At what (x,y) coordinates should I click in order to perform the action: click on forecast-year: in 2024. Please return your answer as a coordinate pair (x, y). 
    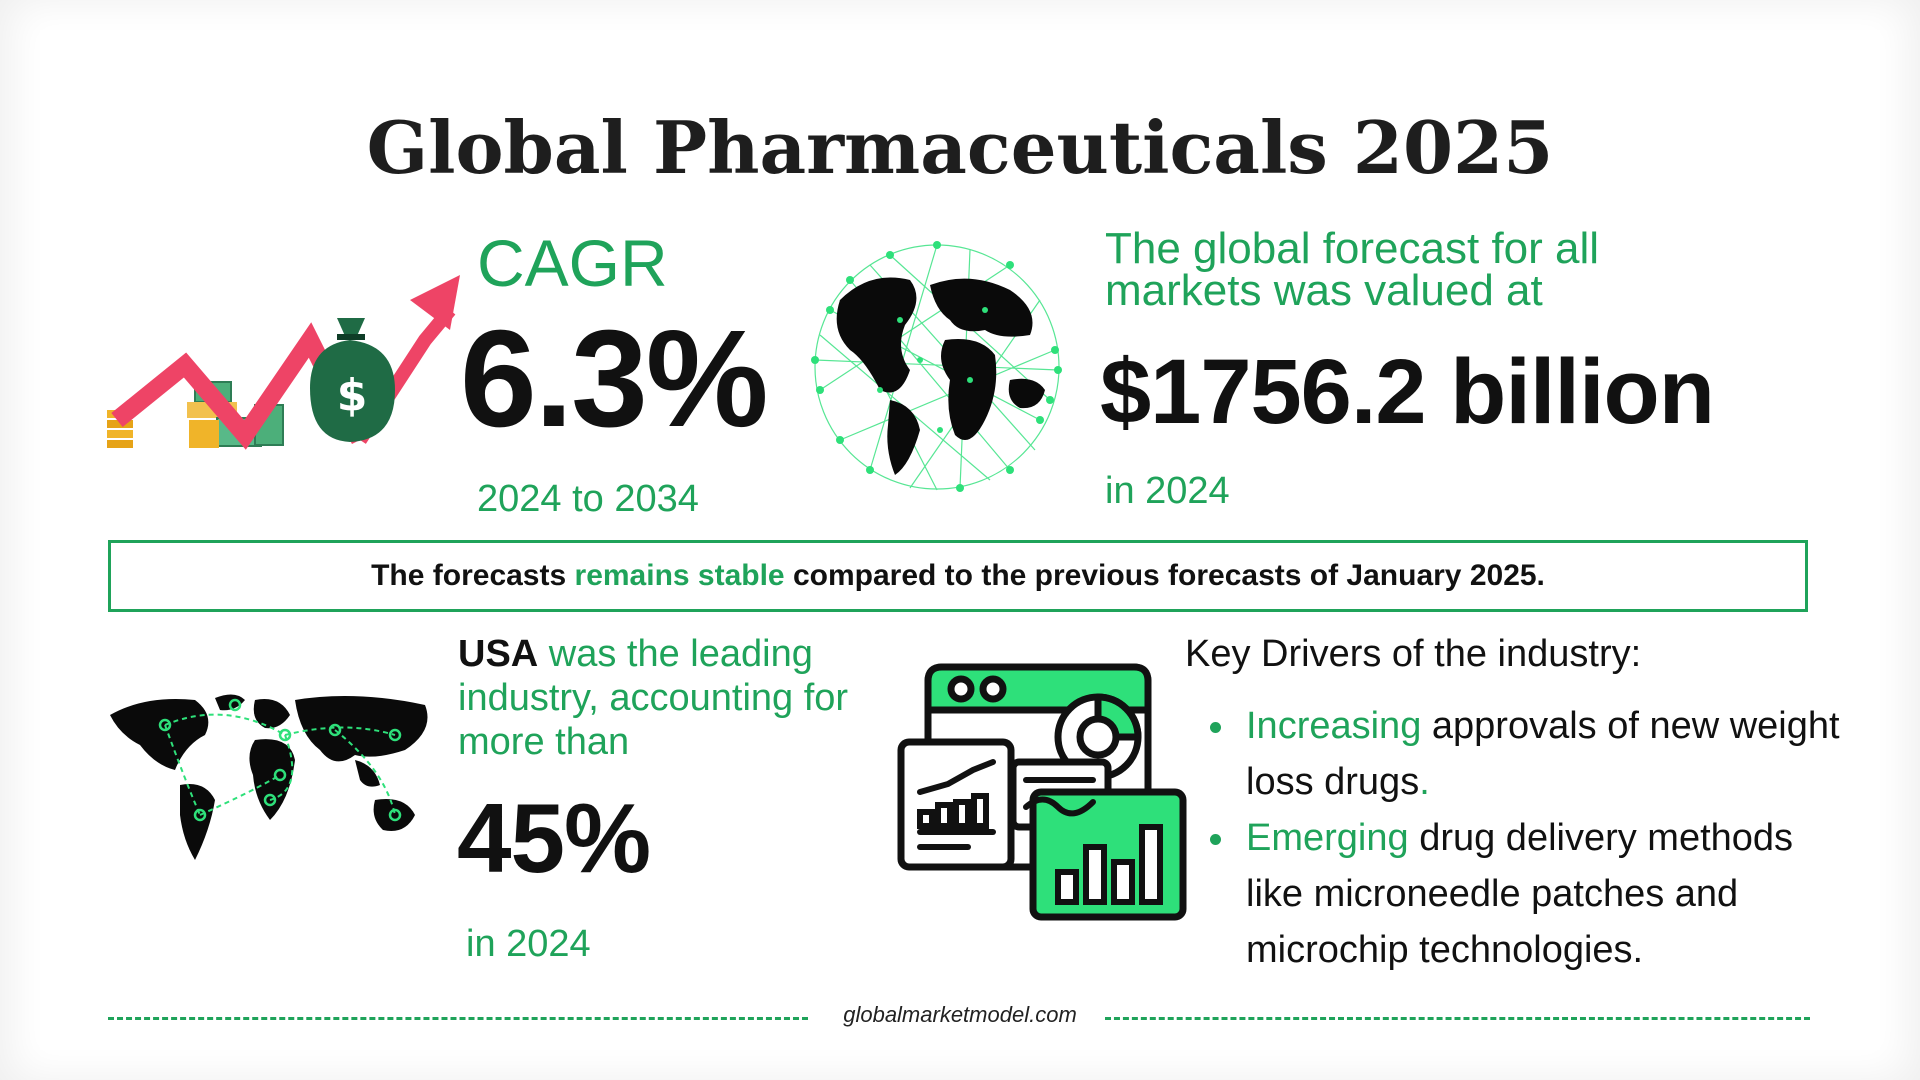
    Looking at the image, I should click on (1167, 491).